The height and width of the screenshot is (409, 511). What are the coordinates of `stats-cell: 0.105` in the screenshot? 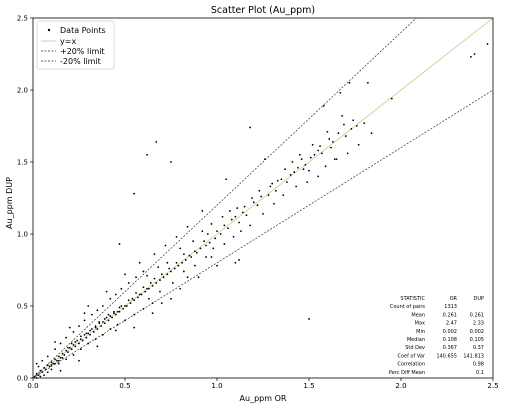 It's located at (477, 340).